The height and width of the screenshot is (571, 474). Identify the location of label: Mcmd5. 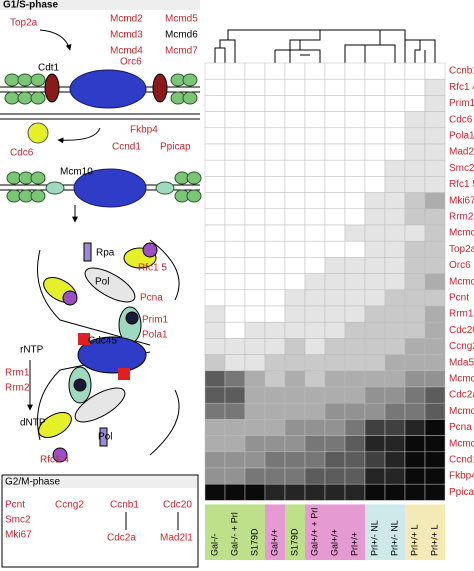
(181, 19).